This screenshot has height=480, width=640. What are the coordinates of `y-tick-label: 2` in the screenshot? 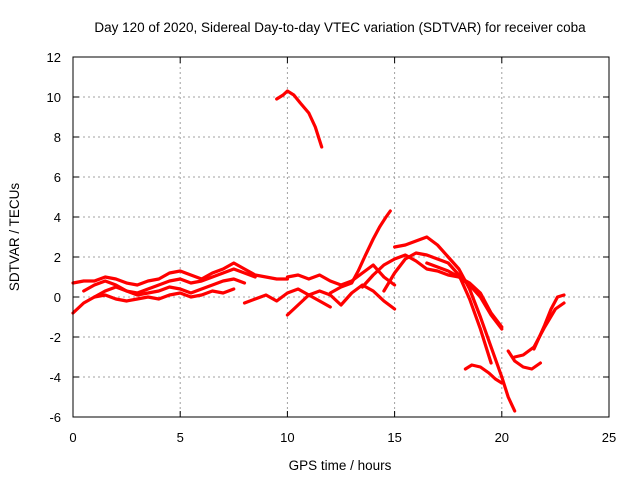 It's located at (57, 257).